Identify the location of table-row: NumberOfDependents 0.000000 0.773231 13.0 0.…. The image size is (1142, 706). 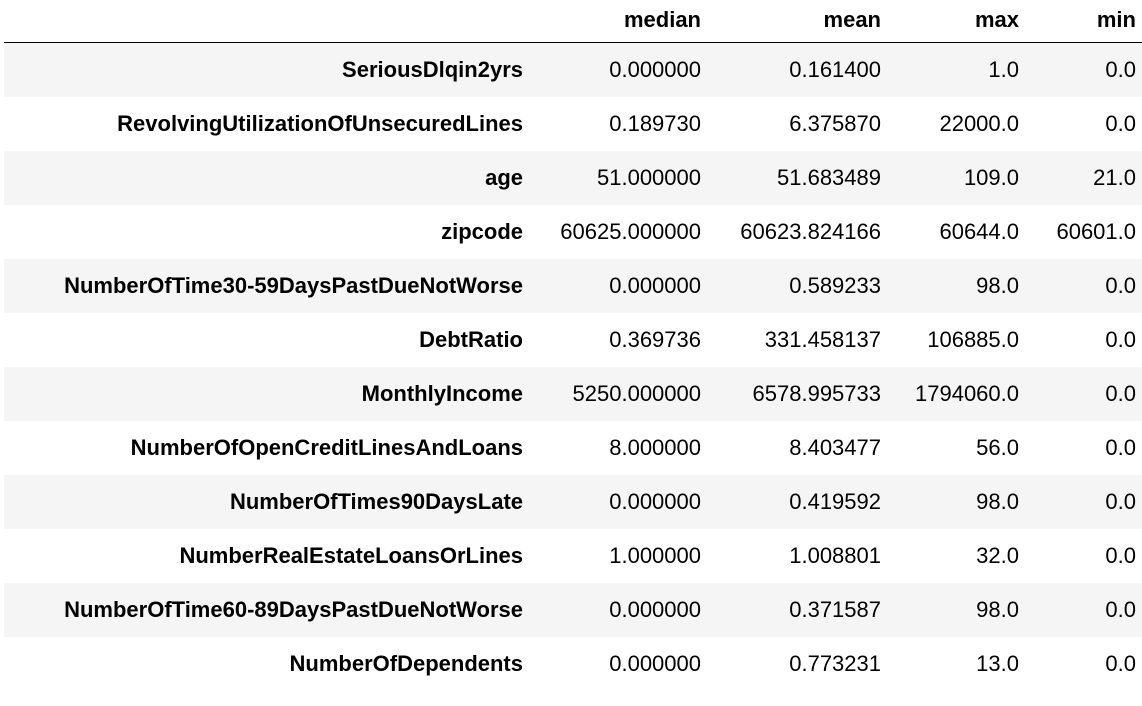
(573, 663).